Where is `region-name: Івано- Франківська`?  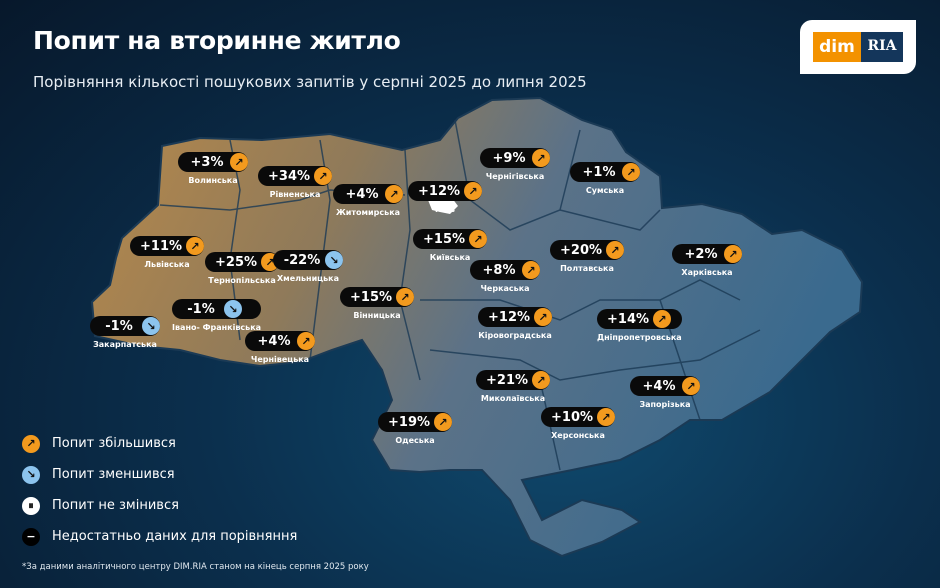
region-name: Івано- Франківська is located at coordinates (217, 327).